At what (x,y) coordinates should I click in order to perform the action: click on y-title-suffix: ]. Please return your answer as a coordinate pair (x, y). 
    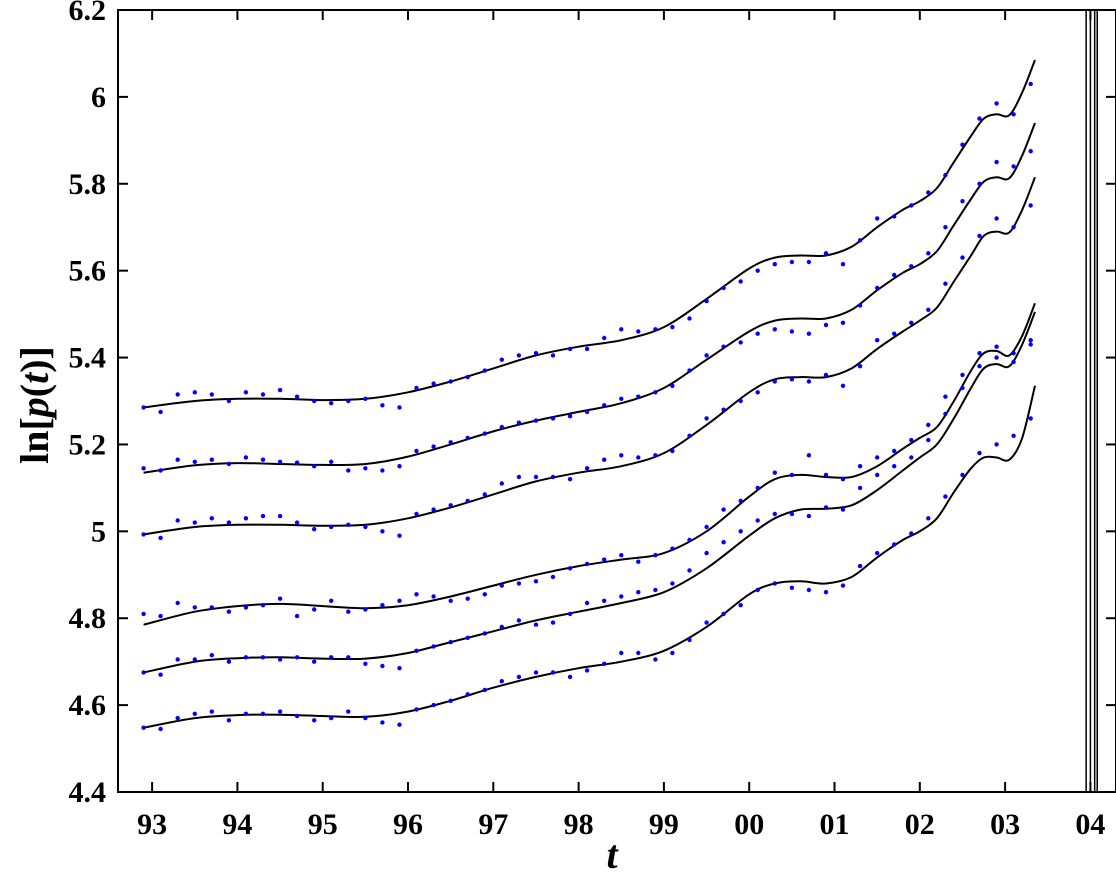
    Looking at the image, I should click on (34, 352).